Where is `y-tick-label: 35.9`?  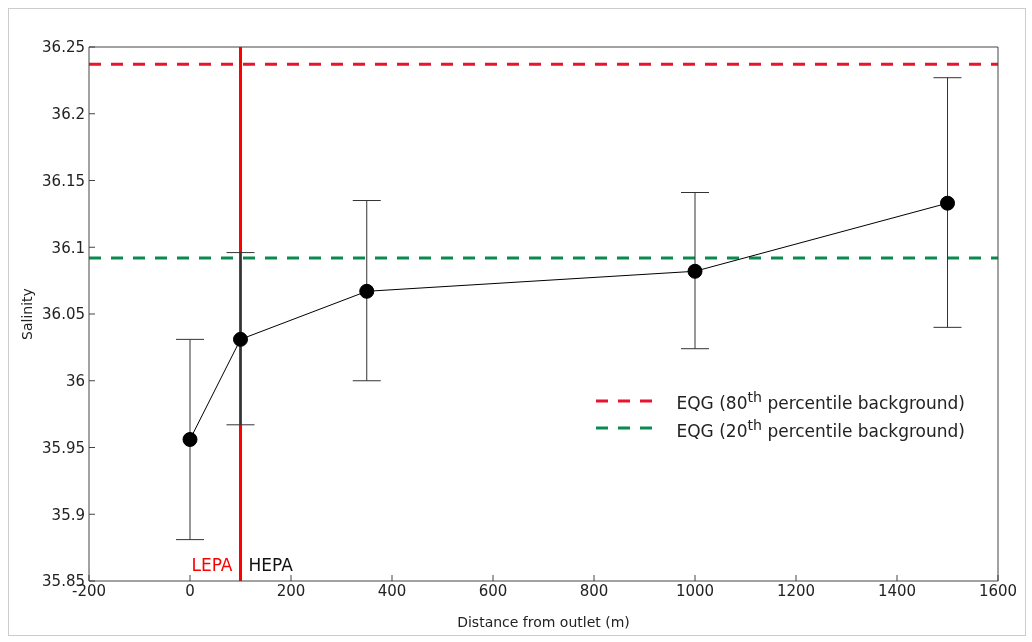 y-tick-label: 35.9 is located at coordinates (68, 514).